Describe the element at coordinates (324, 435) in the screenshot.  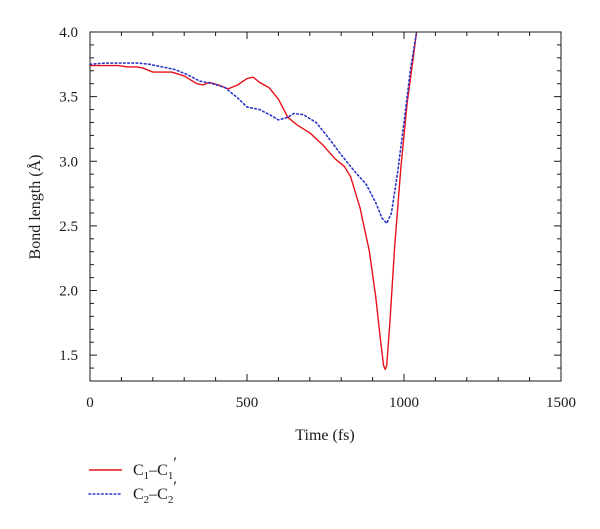
I see `x-axis-title: Time (fs)` at that location.